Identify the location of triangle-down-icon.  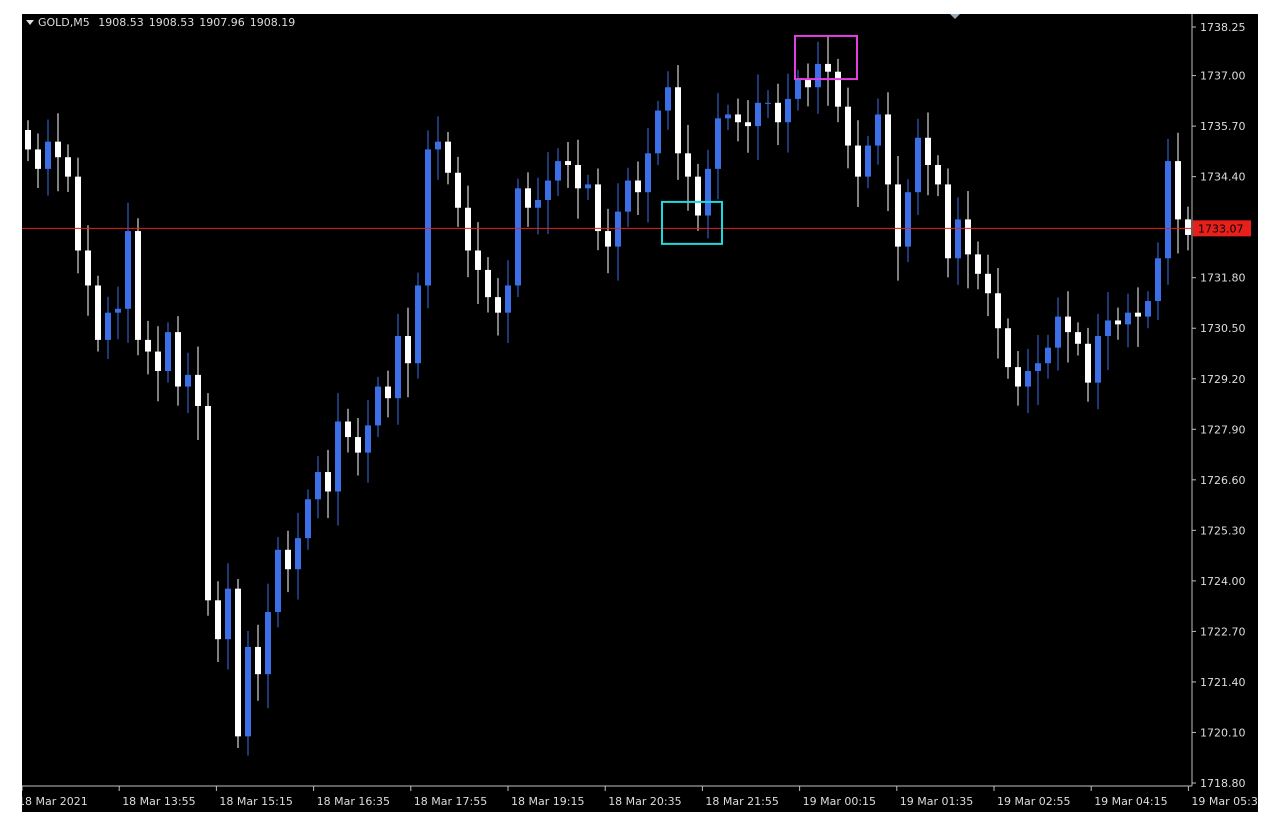
(30, 22).